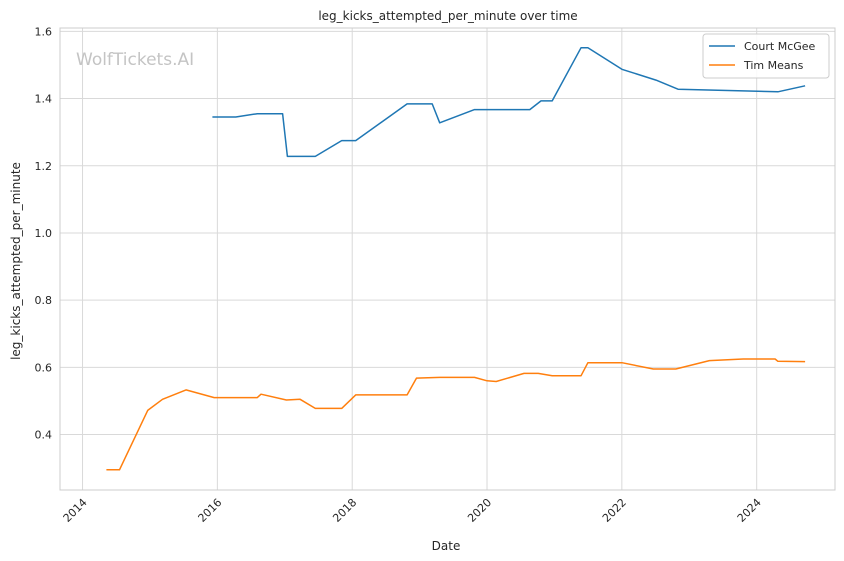 The width and height of the screenshot is (844, 561). I want to click on legend-label: Tim Means, so click(773, 65).